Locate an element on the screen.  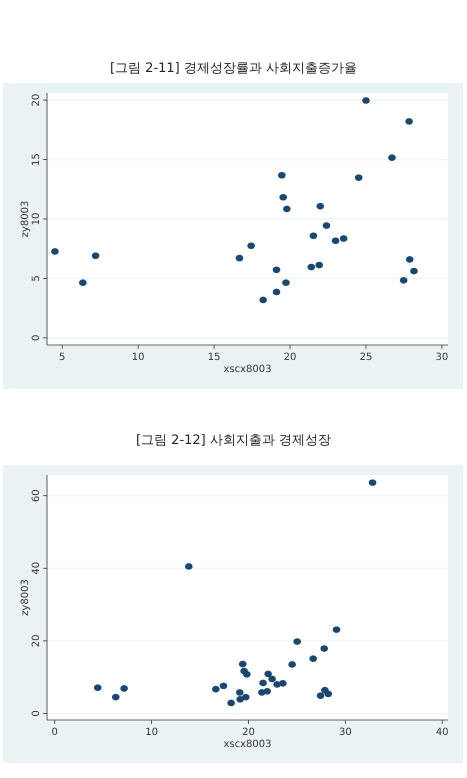
y-tick-label: 10 is located at coordinates (36, 219).